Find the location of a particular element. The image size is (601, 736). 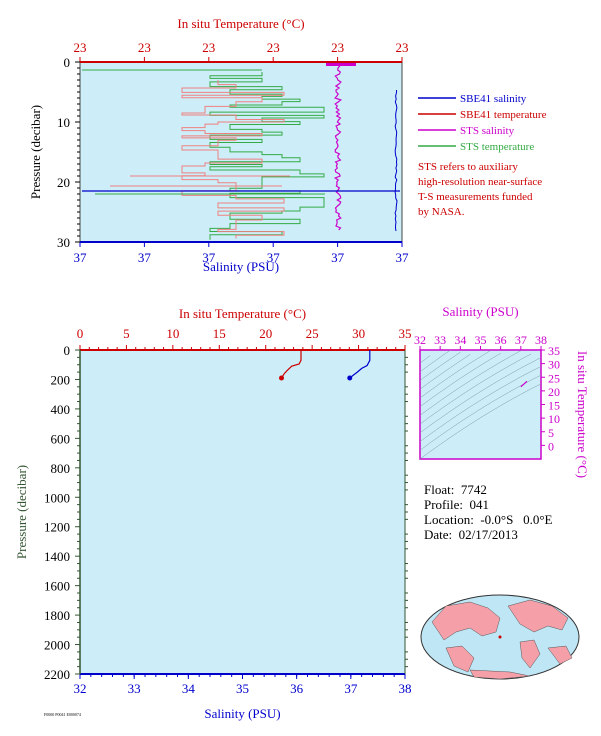

sts-note-line: T-S measurements funded is located at coordinates (475, 197).